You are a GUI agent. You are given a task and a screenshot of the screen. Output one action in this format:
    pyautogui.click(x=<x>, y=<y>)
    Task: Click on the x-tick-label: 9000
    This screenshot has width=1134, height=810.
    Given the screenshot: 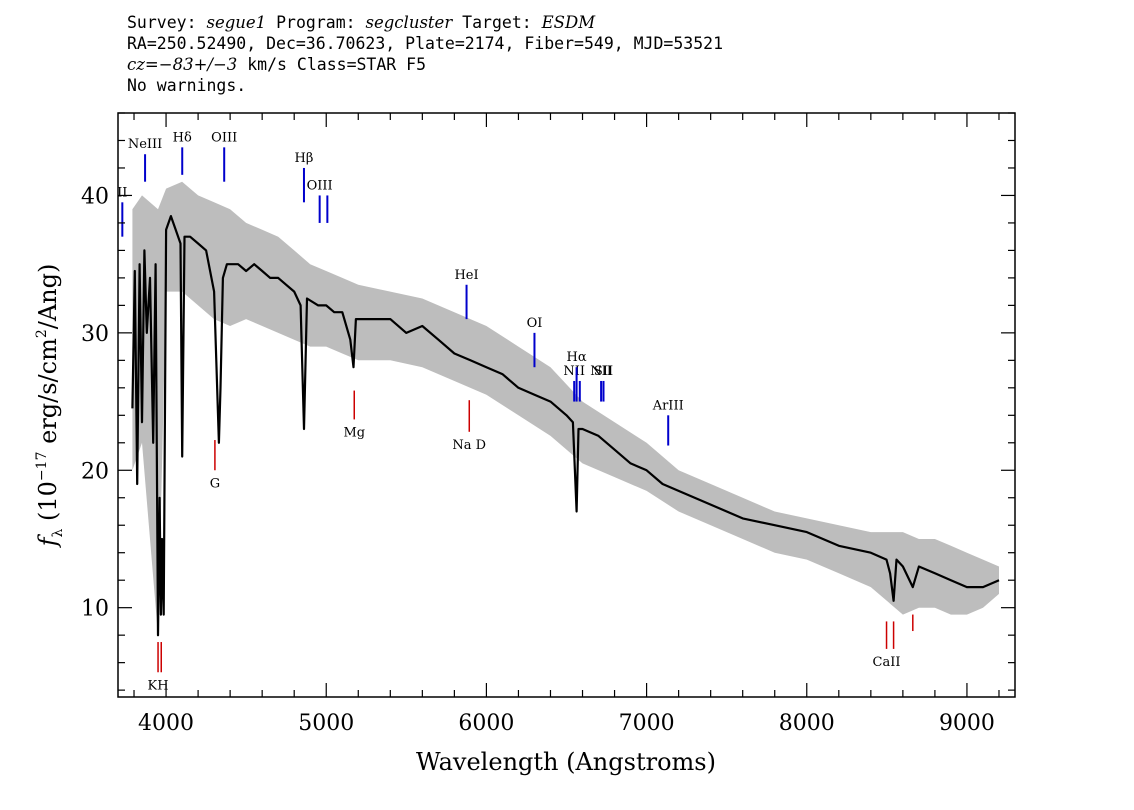 What is the action you would take?
    pyautogui.click(x=967, y=723)
    